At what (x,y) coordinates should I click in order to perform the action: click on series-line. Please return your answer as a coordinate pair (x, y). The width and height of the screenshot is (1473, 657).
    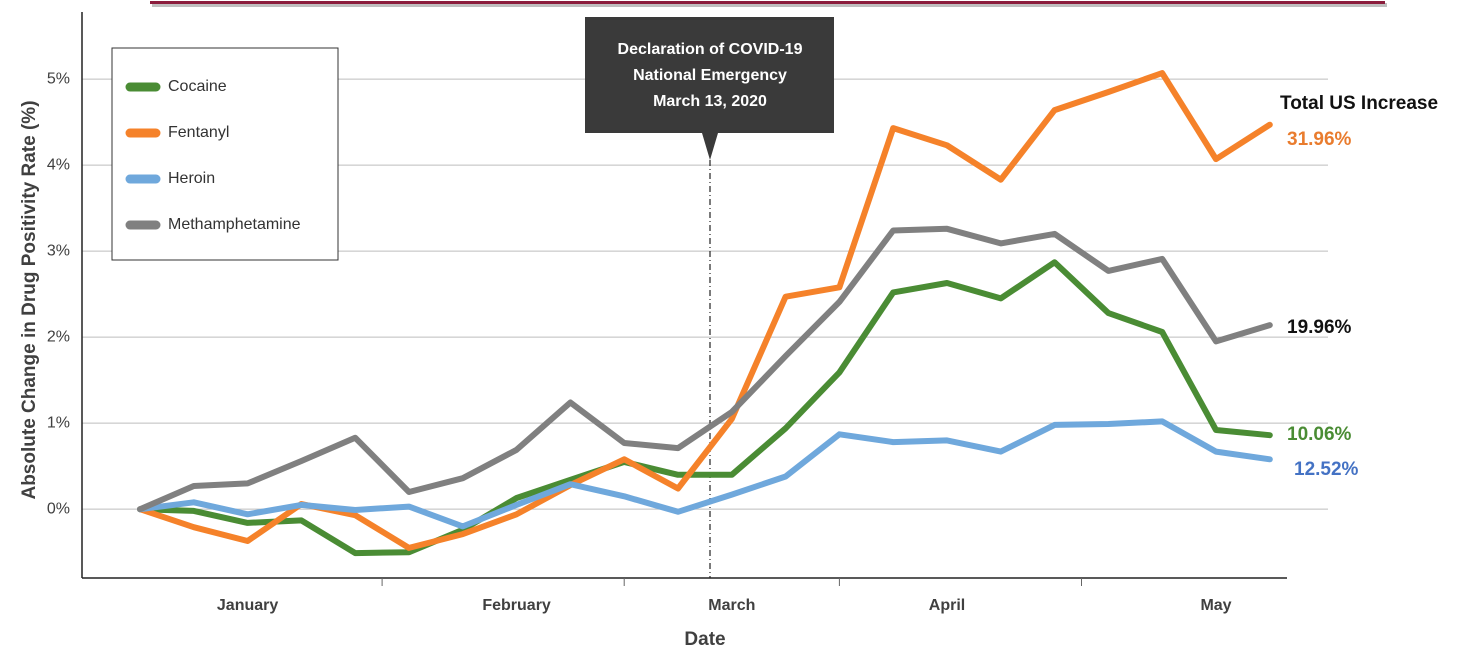
    Looking at the image, I should click on (705, 474).